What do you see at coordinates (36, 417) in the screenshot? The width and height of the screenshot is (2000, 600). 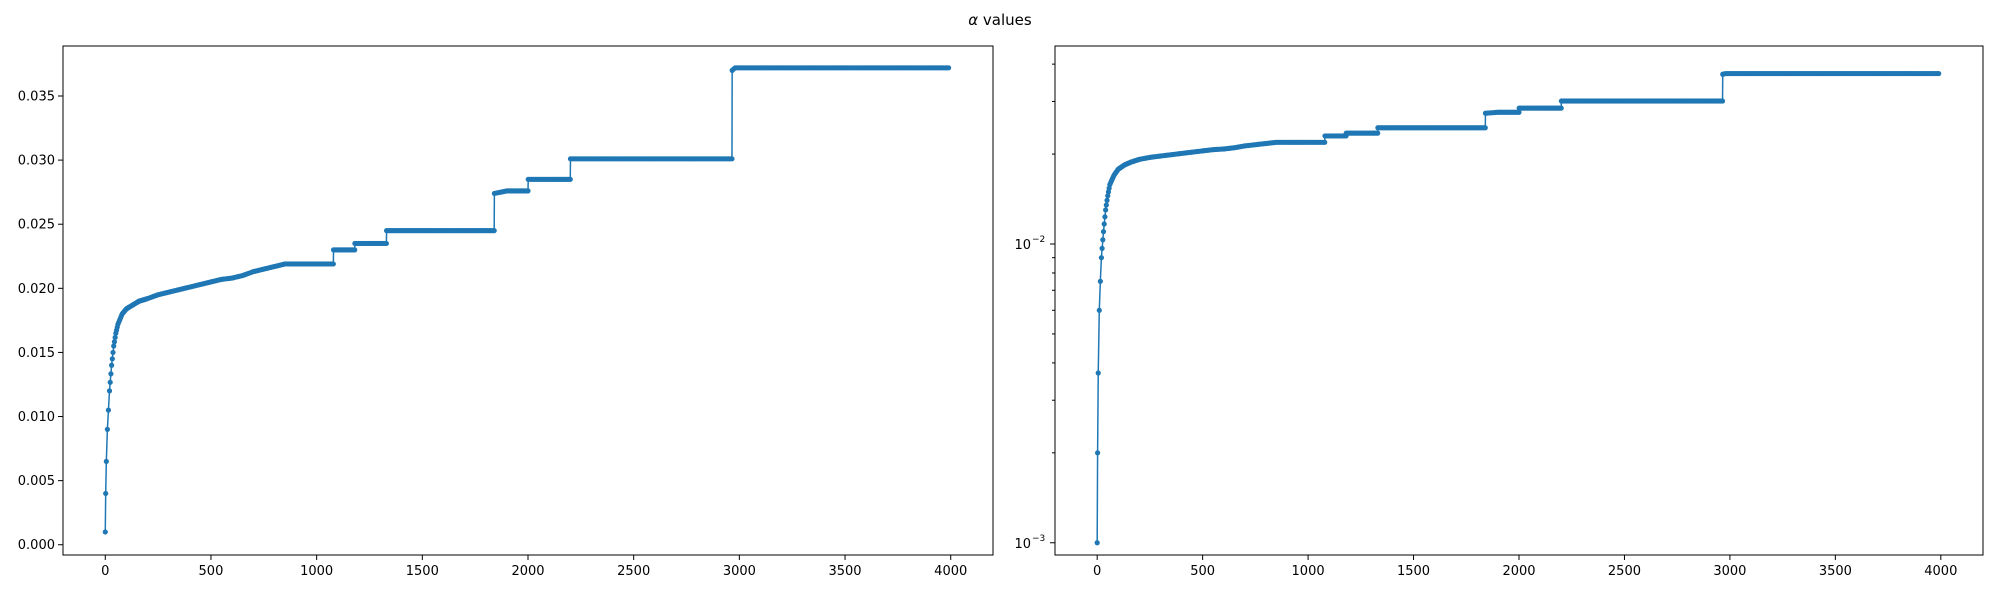 I see `y-tick-label: 0.010` at bounding box center [36, 417].